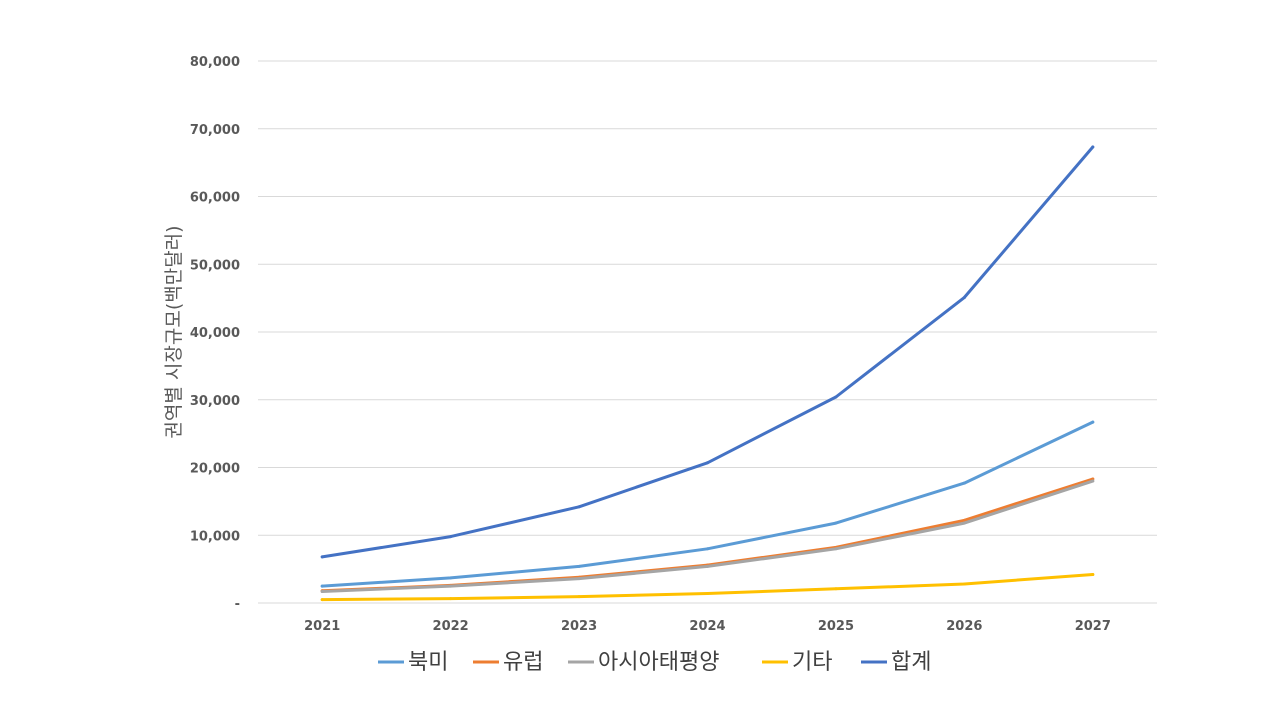 The height and width of the screenshot is (720, 1280). I want to click on y-tick-label: 20,000, so click(215, 469).